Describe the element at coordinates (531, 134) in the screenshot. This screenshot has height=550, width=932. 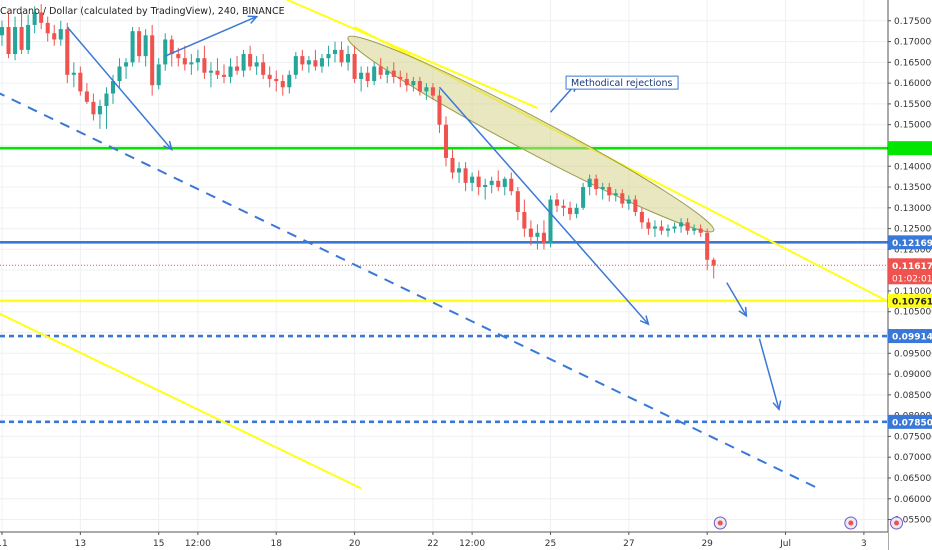
I see `rejection-ellipse-group` at that location.